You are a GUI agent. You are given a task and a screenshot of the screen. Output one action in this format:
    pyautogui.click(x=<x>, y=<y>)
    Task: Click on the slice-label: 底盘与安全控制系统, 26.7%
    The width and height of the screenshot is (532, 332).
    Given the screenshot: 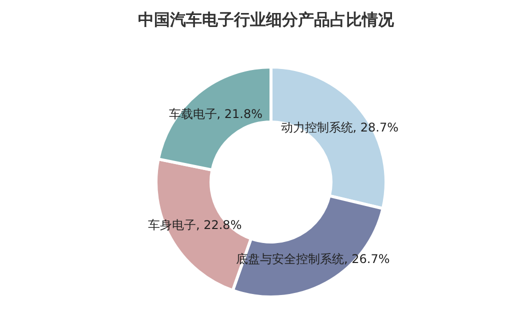 What is the action you would take?
    pyautogui.click(x=313, y=259)
    